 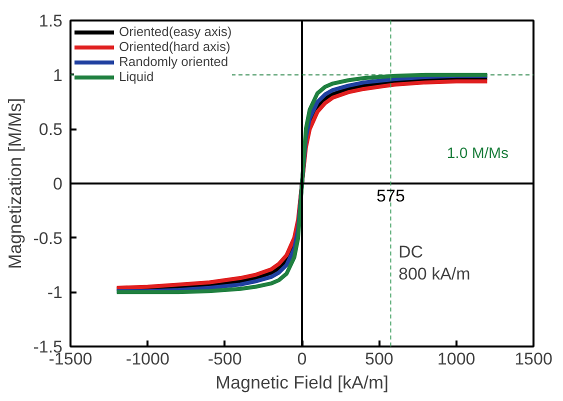 What do you see at coordinates (50, 130) in the screenshot?
I see `y-tick-label: 0.5` at bounding box center [50, 130].